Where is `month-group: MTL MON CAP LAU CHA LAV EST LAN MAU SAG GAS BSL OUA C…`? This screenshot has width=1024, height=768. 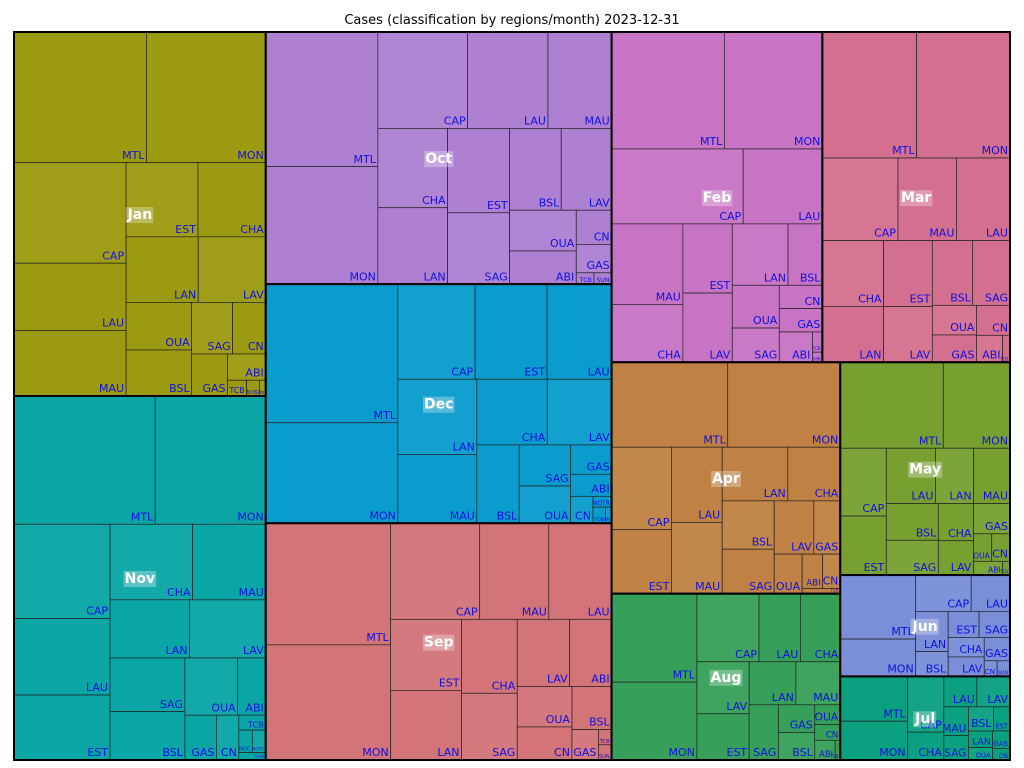 month-group: MTL MON CAP LAU CHA LAV EST LAN MAU SAG GAS BSL OUA C… is located at coordinates (726, 677).